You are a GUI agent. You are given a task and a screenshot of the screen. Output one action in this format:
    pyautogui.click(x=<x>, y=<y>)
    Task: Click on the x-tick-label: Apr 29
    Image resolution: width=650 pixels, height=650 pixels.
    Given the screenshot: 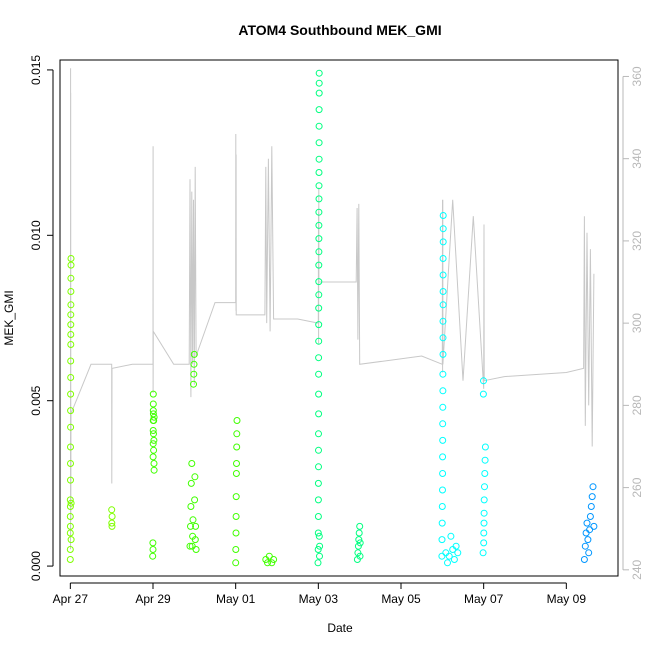 What is the action you would take?
    pyautogui.click(x=153, y=599)
    